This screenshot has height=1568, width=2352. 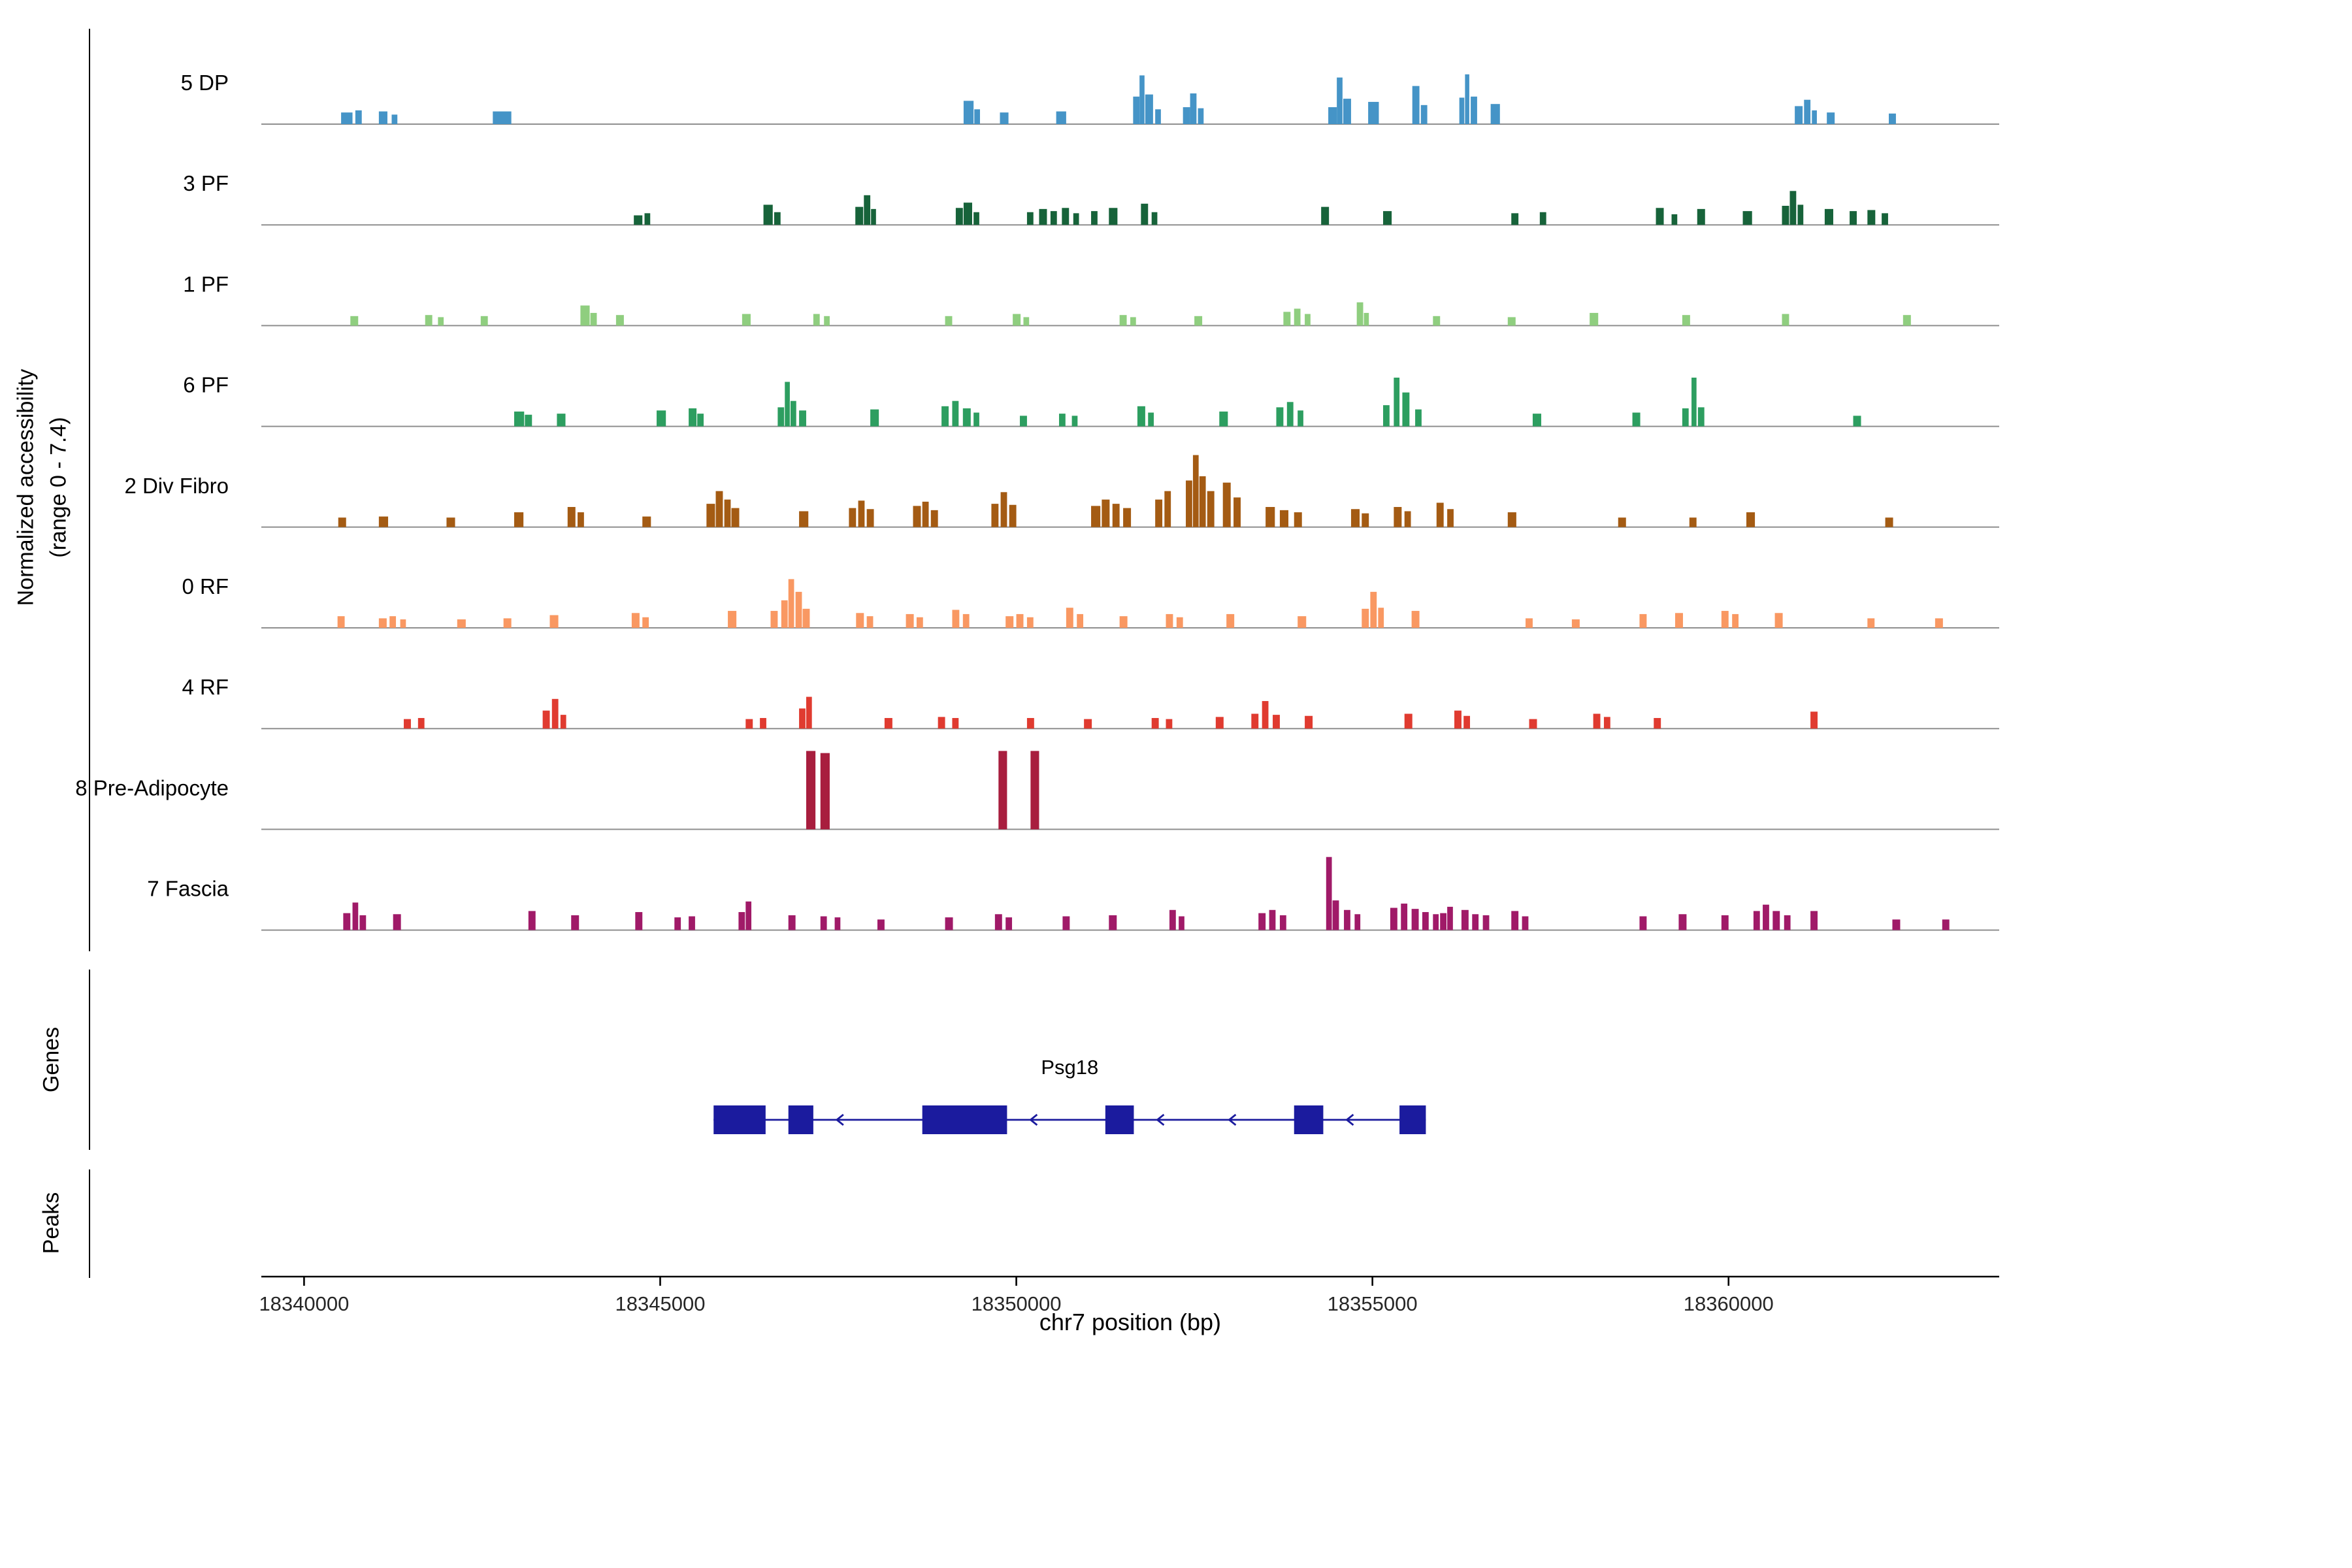 I want to click on x-tick-label: 18360000, so click(x=1729, y=1303).